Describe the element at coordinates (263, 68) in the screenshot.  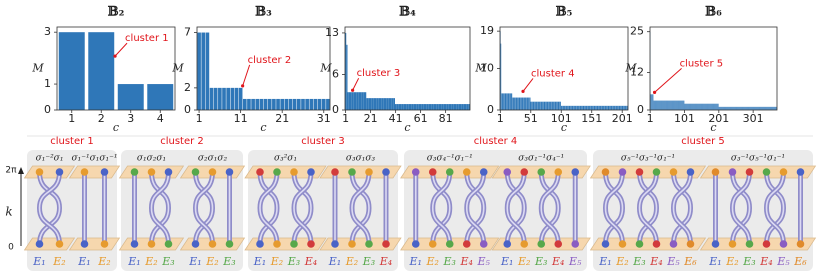
I see `axes-frame` at that location.